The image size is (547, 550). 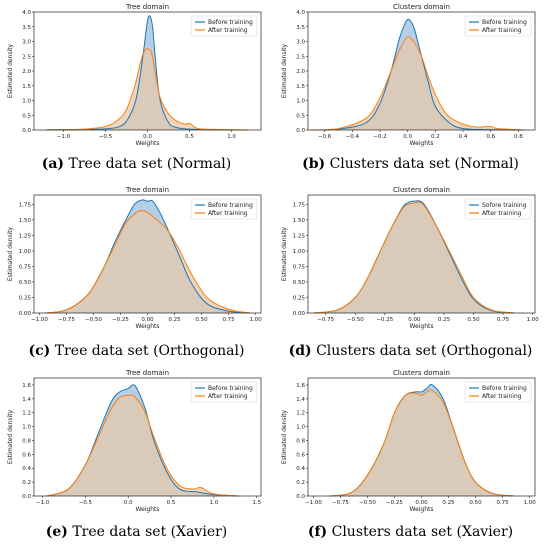 I want to click on plot-frame, so click(x=147, y=437).